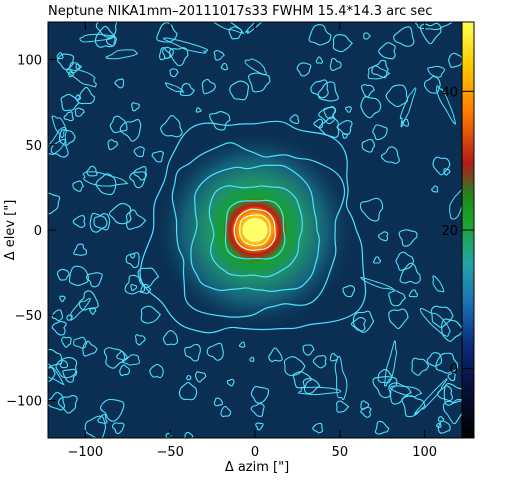 Image resolution: width=508 pixels, height=482 pixels. I want to click on y-tick-label: 0, so click(38, 231).